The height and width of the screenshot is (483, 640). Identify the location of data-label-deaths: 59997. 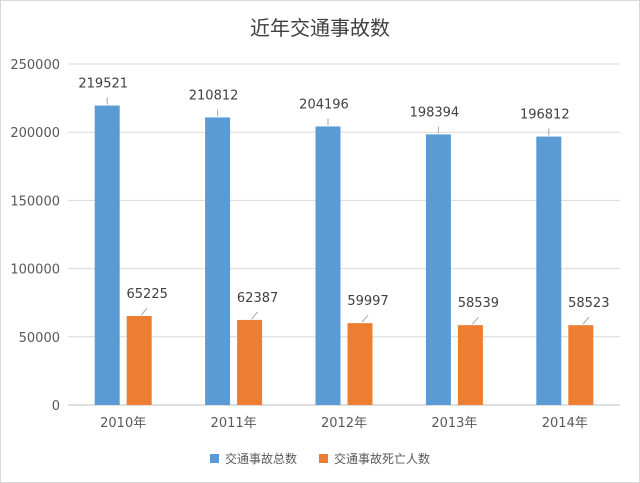
(367, 301).